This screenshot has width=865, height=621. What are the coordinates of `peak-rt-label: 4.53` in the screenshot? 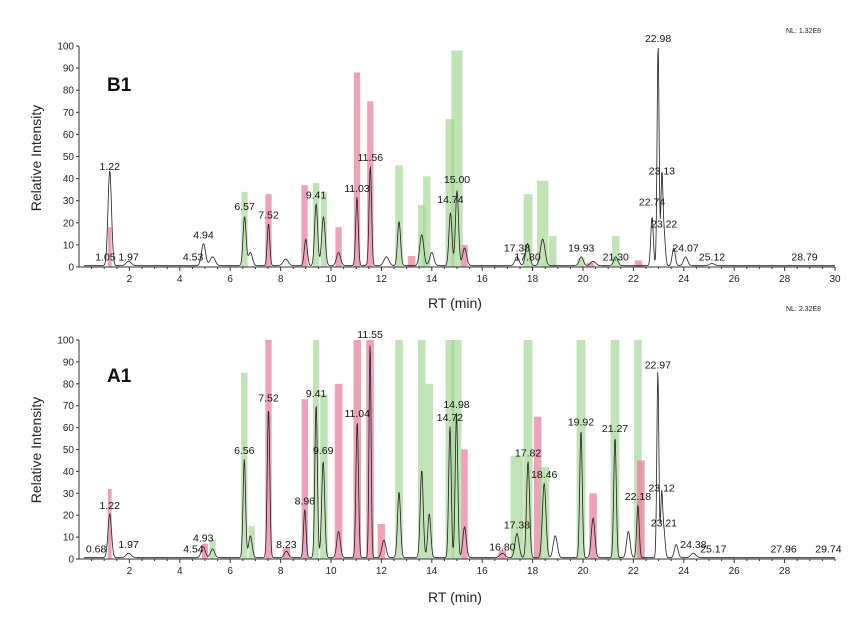 It's located at (193, 258).